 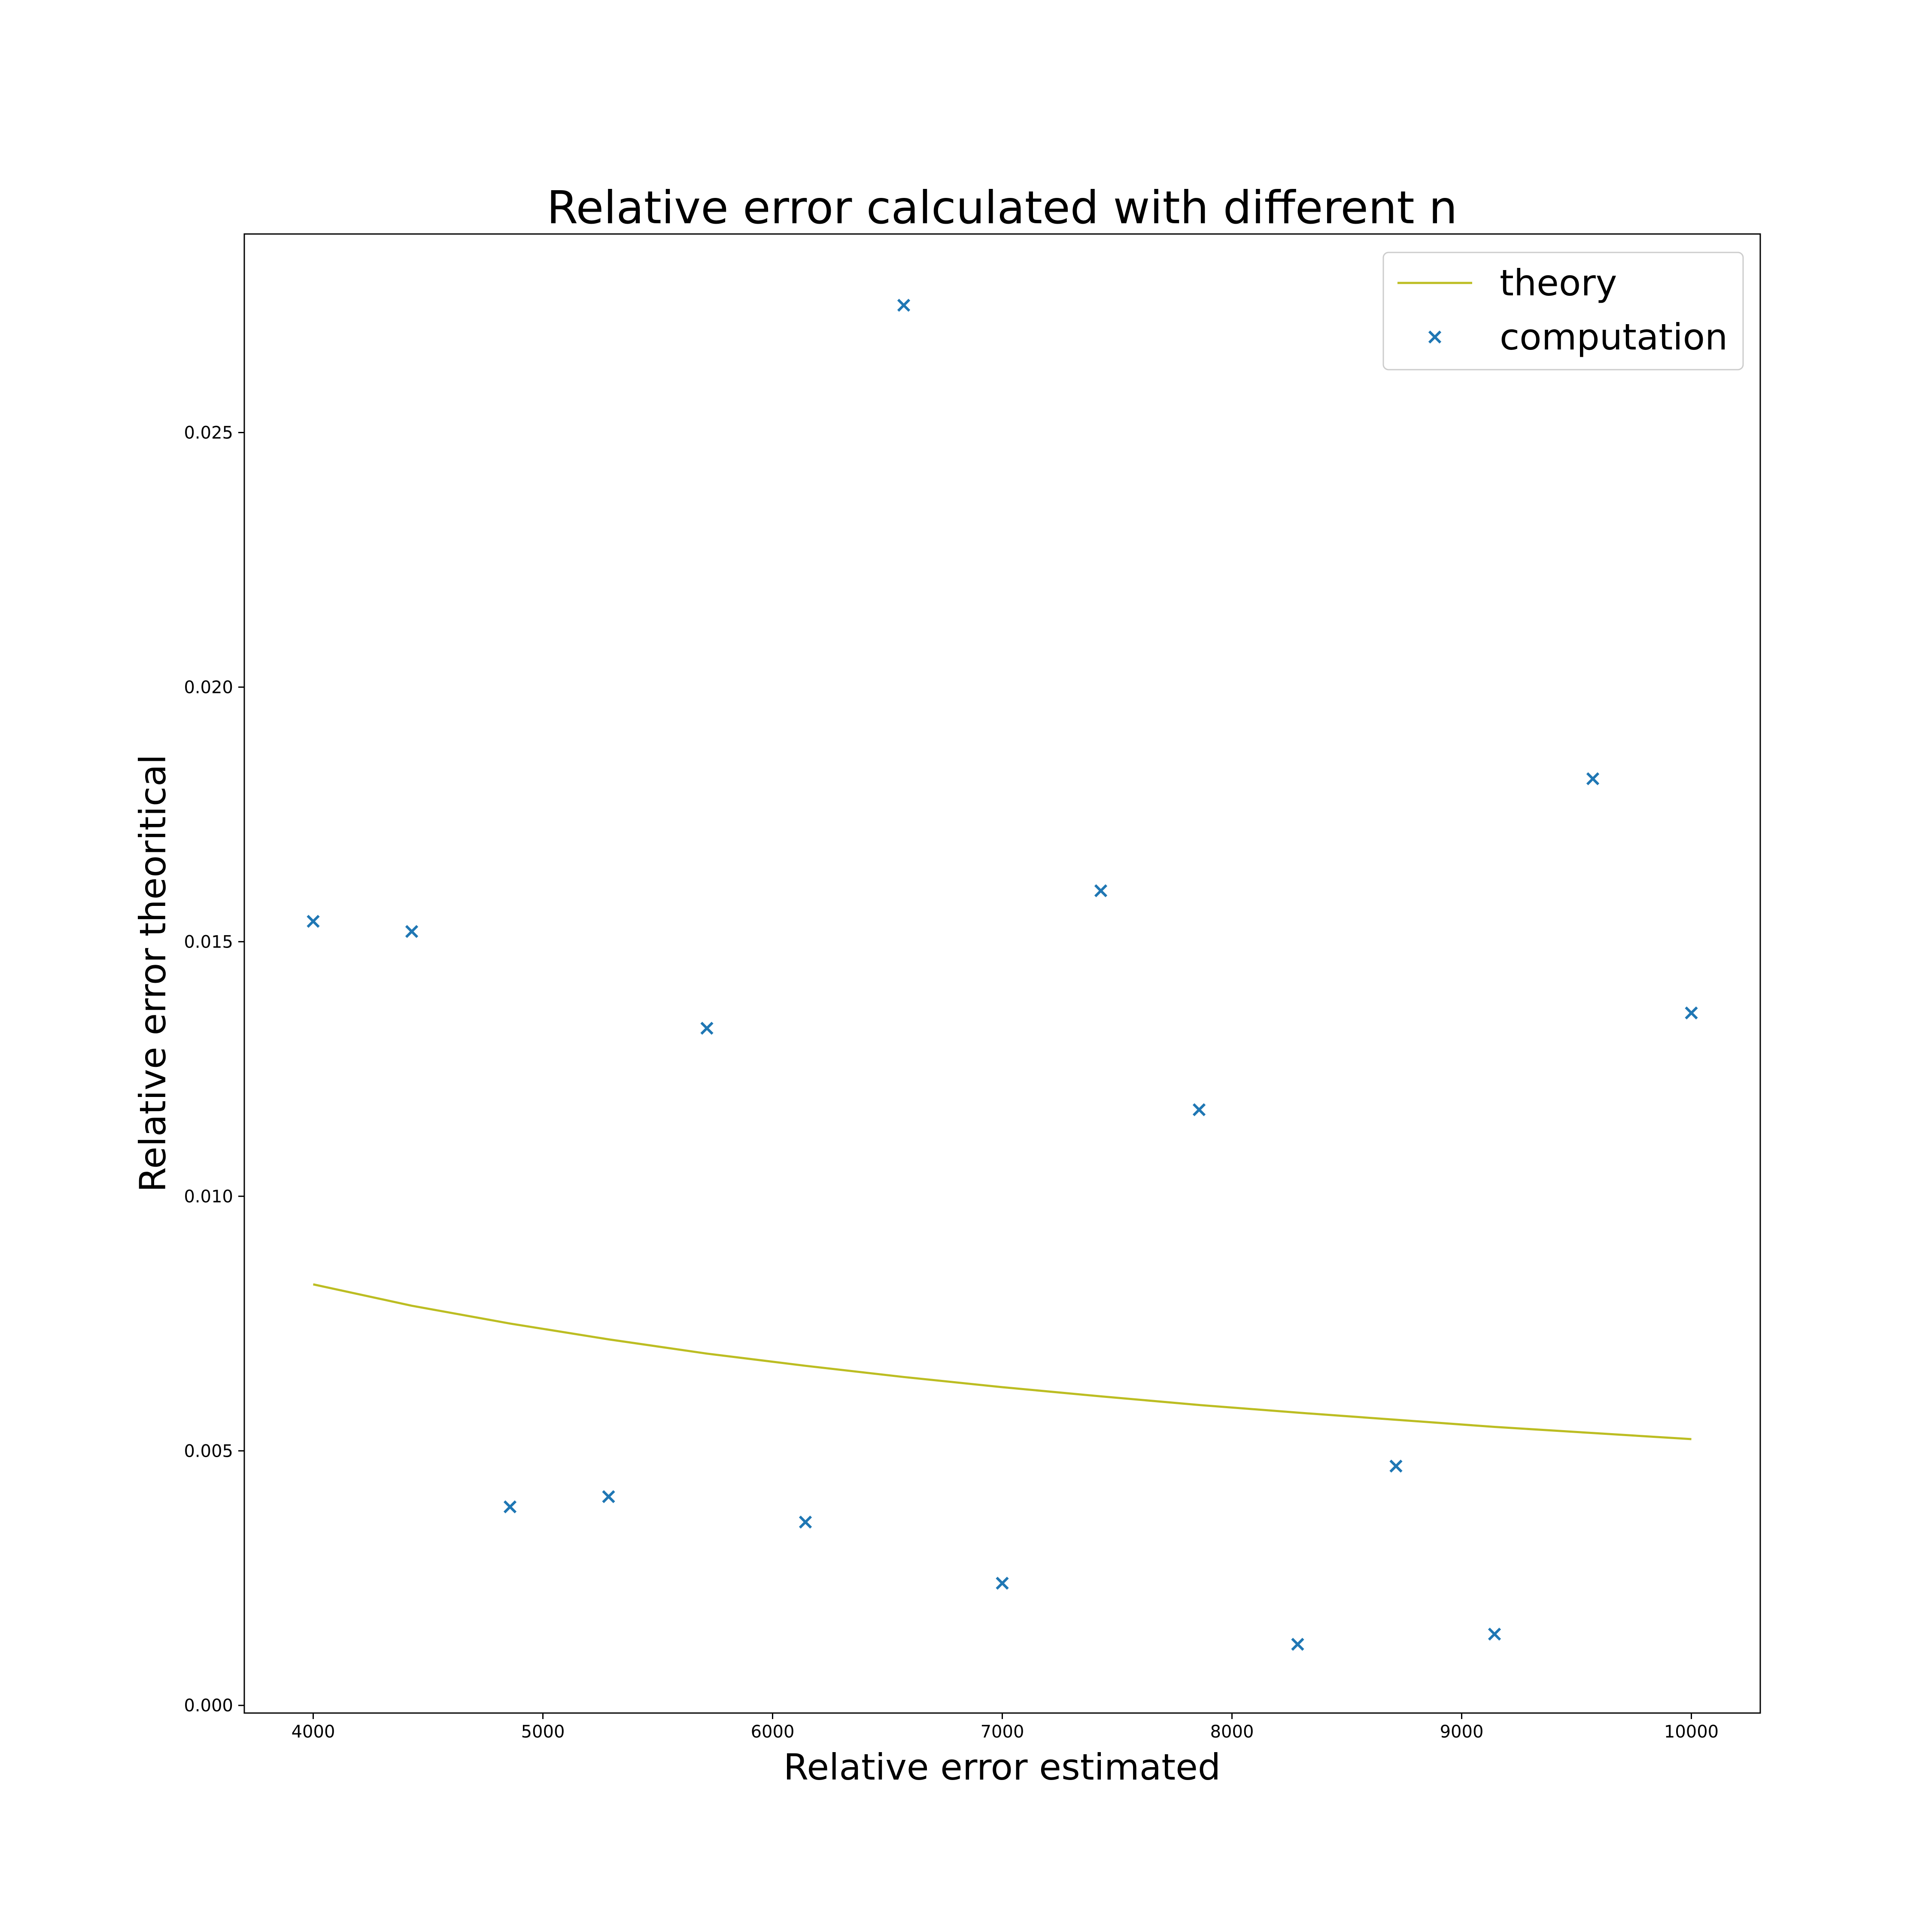 I want to click on x-tick-label: 6000, so click(x=773, y=1732).